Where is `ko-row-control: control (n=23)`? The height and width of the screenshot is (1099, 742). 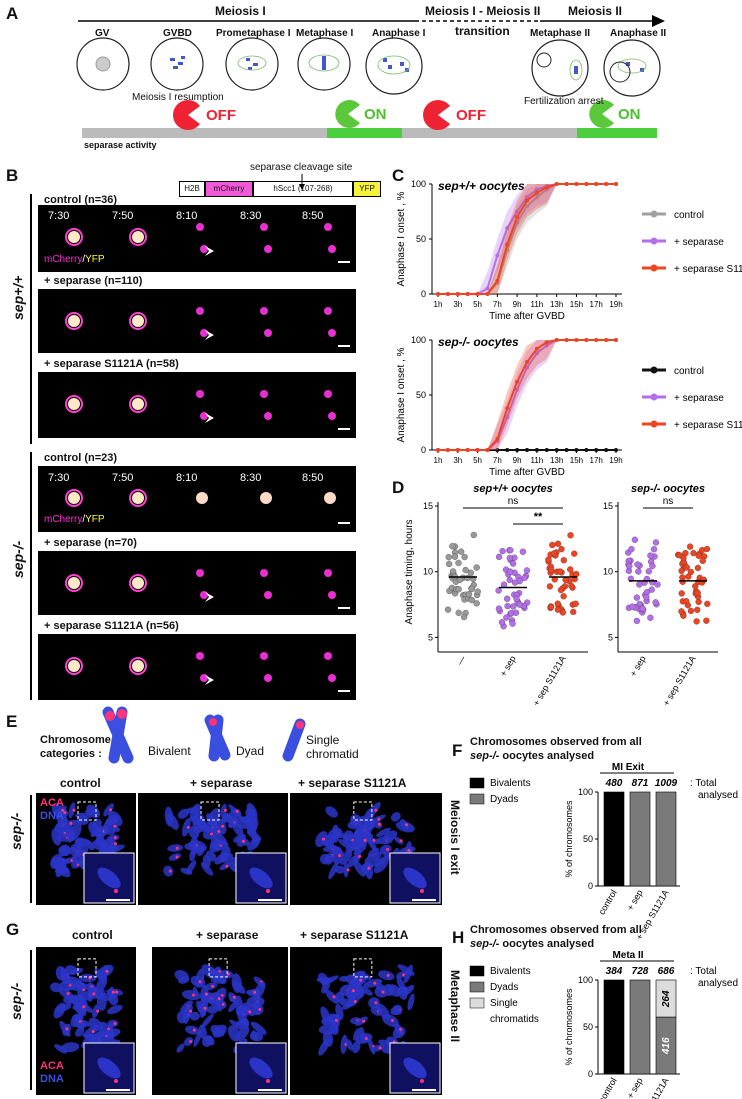
ko-row-control: control (n=23) is located at coordinates (81, 458).